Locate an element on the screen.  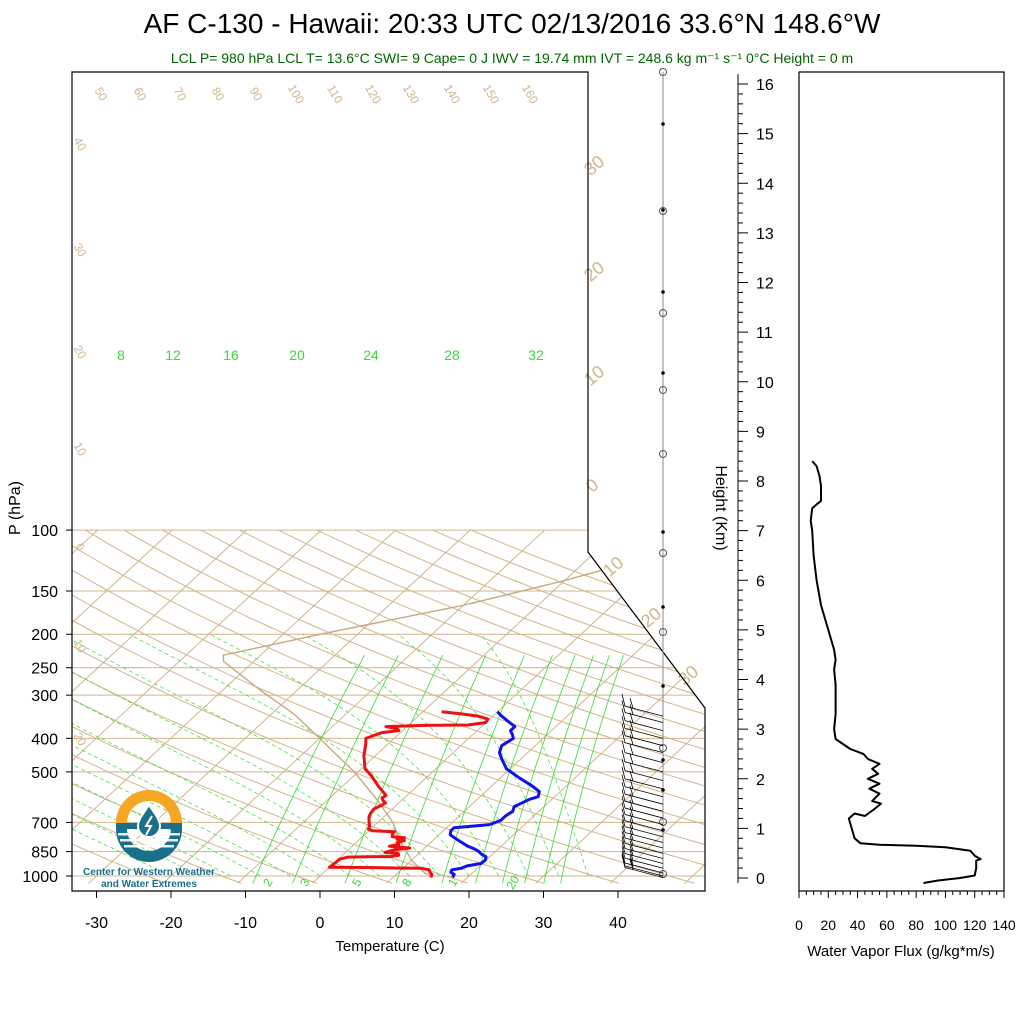
height-tick-label: 15 is located at coordinates (765, 135).